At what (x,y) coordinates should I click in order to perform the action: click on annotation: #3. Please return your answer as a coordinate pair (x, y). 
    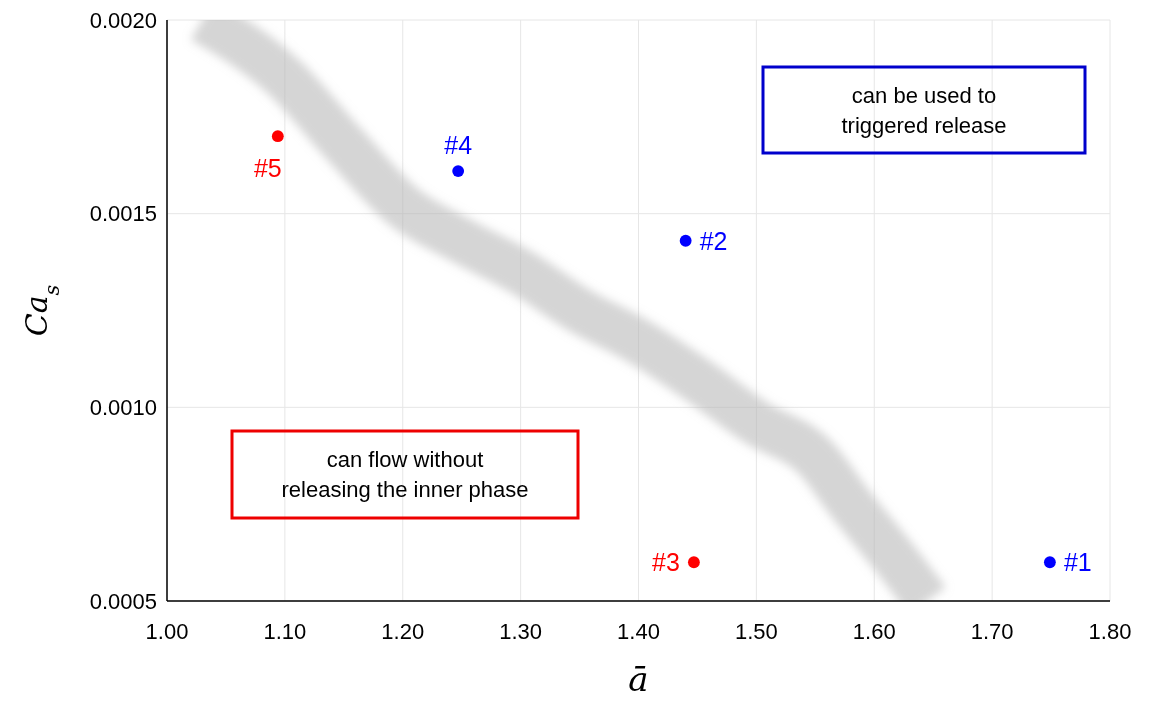
    Looking at the image, I should click on (666, 562).